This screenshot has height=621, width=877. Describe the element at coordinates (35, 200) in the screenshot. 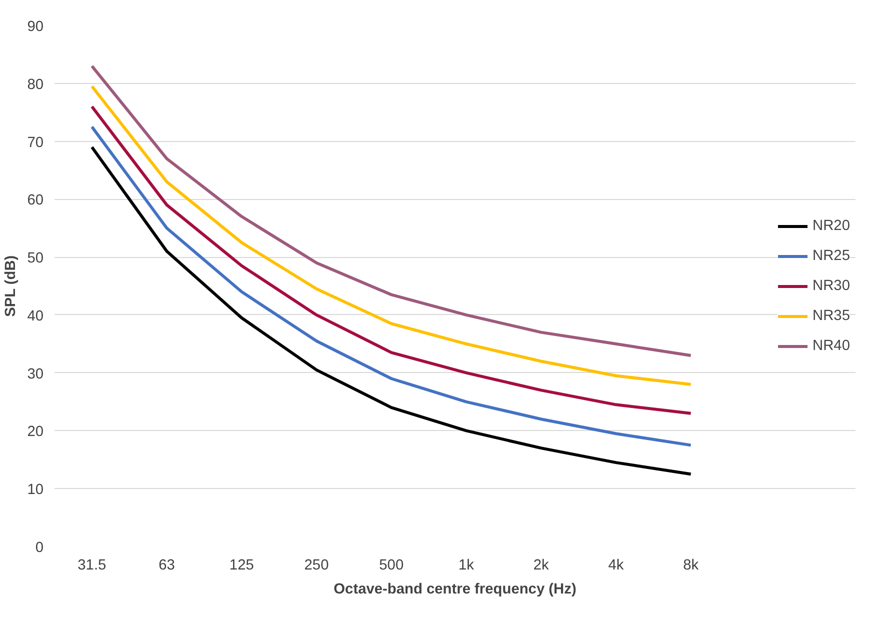

I see `y-tick-label: 60` at that location.